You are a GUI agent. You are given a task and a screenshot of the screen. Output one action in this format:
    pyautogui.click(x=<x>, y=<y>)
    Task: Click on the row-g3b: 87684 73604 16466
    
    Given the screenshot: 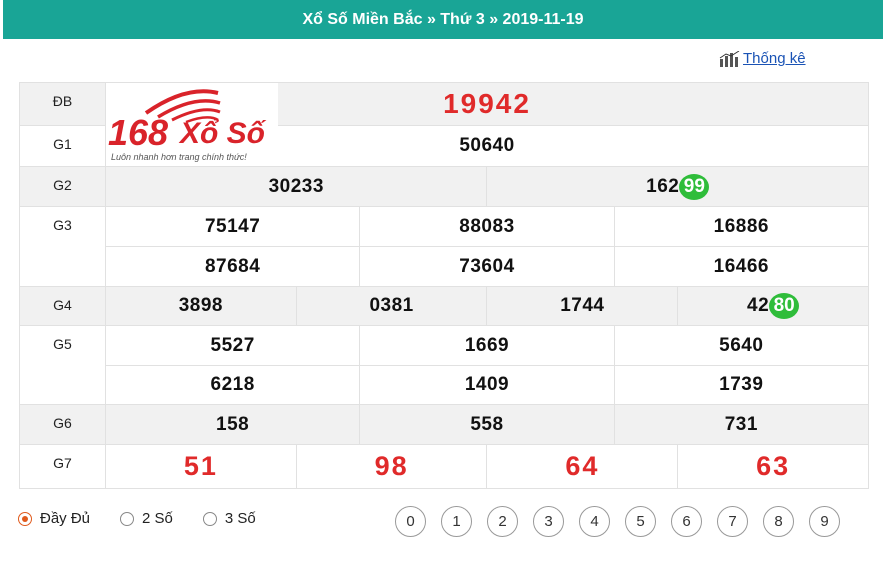 What is the action you would take?
    pyautogui.click(x=445, y=266)
    